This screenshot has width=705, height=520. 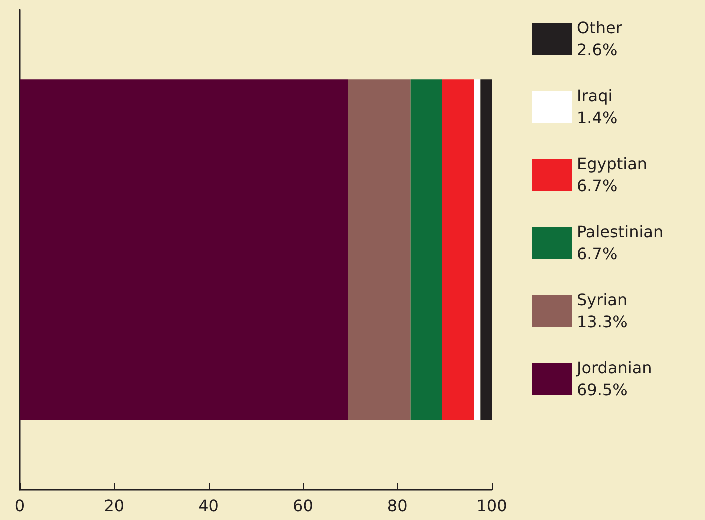 I want to click on x-tick-label: 100, so click(x=492, y=506).